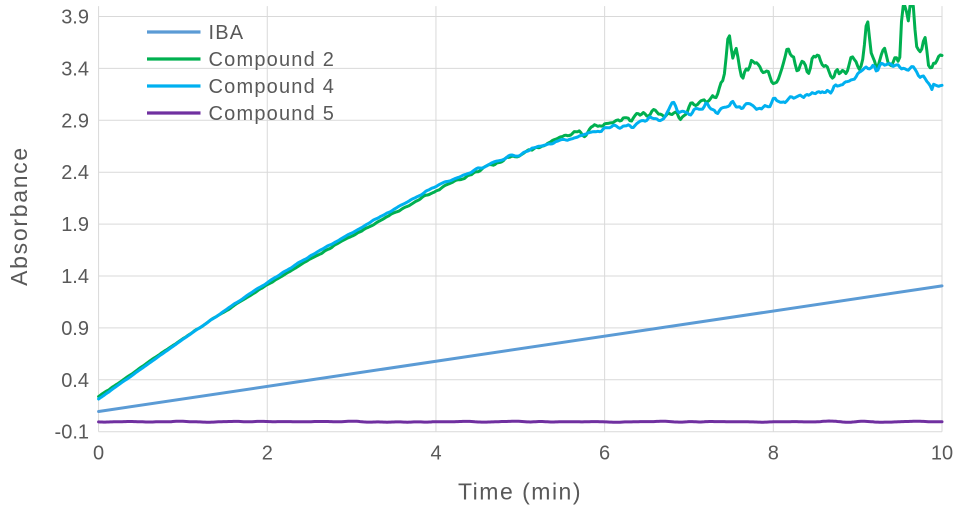  I want to click on svg-text: -0.1, so click(72, 433).